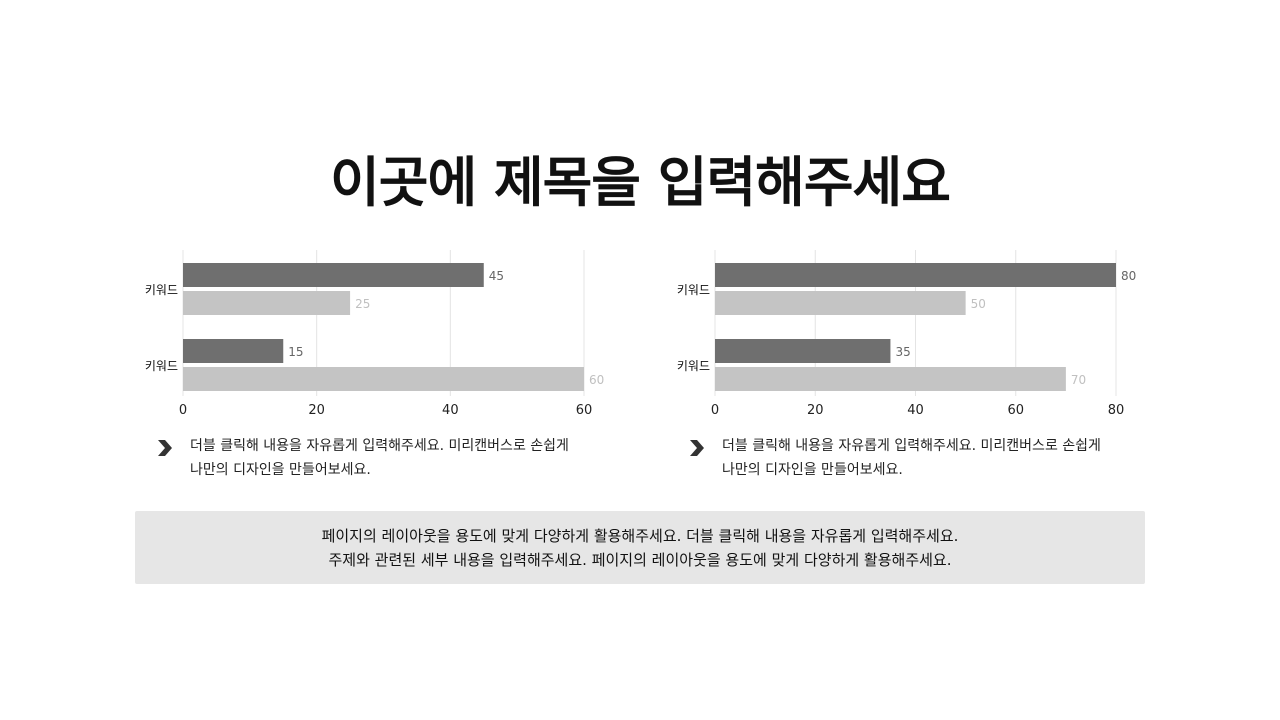 This screenshot has width=1280, height=720. I want to click on data-label: 35, so click(902, 352).